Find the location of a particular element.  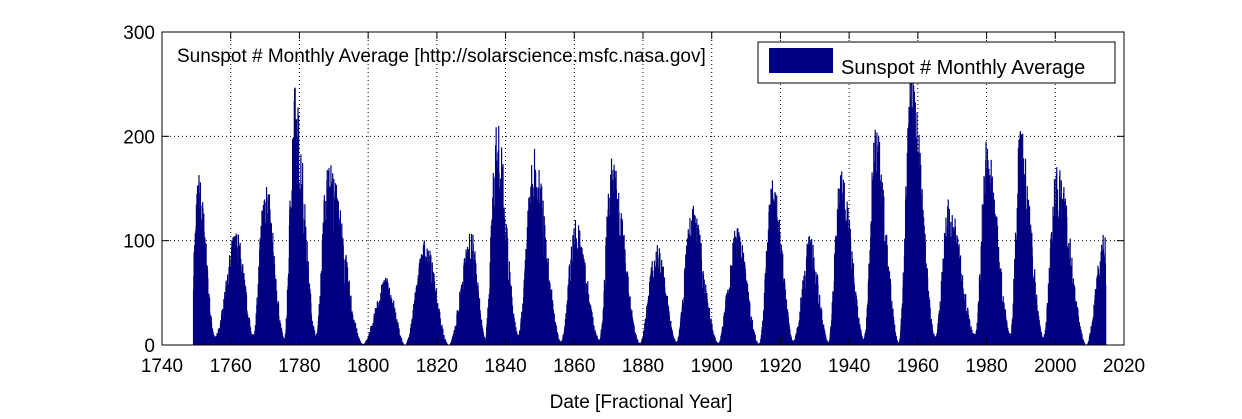

x-tick-label: 1740 is located at coordinates (162, 366).